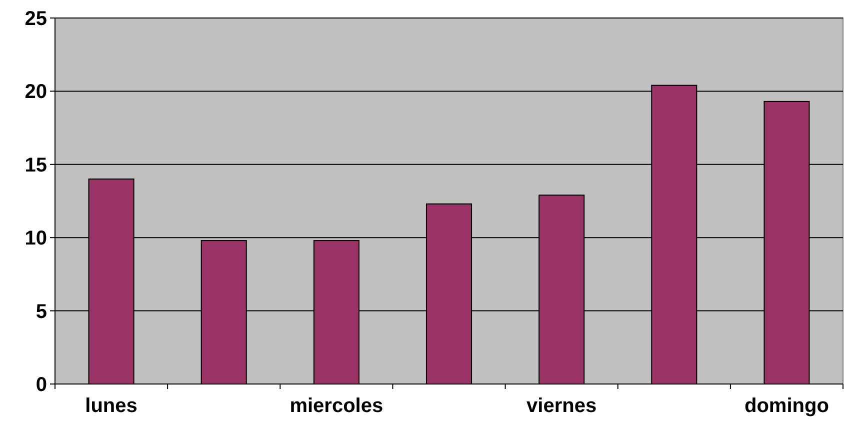 The image size is (851, 429). Describe the element at coordinates (337, 406) in the screenshot. I see `x-tick-label: miercoles` at that location.